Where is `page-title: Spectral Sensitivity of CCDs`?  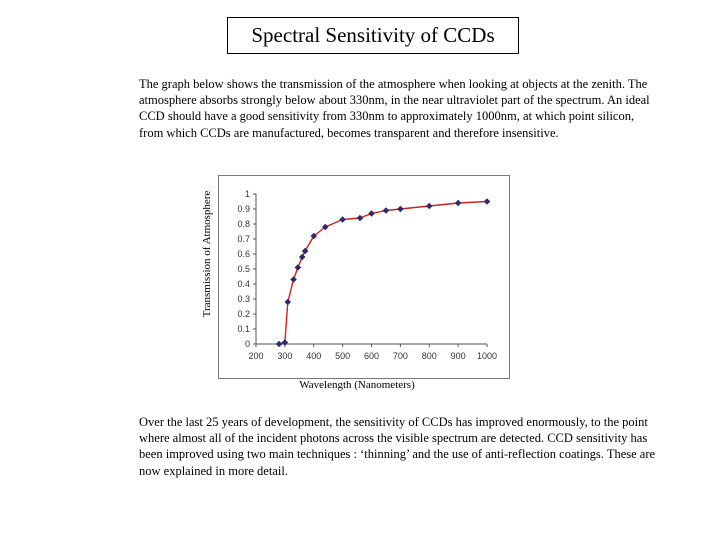
page-title: Spectral Sensitivity of CCDs is located at coordinates (373, 35).